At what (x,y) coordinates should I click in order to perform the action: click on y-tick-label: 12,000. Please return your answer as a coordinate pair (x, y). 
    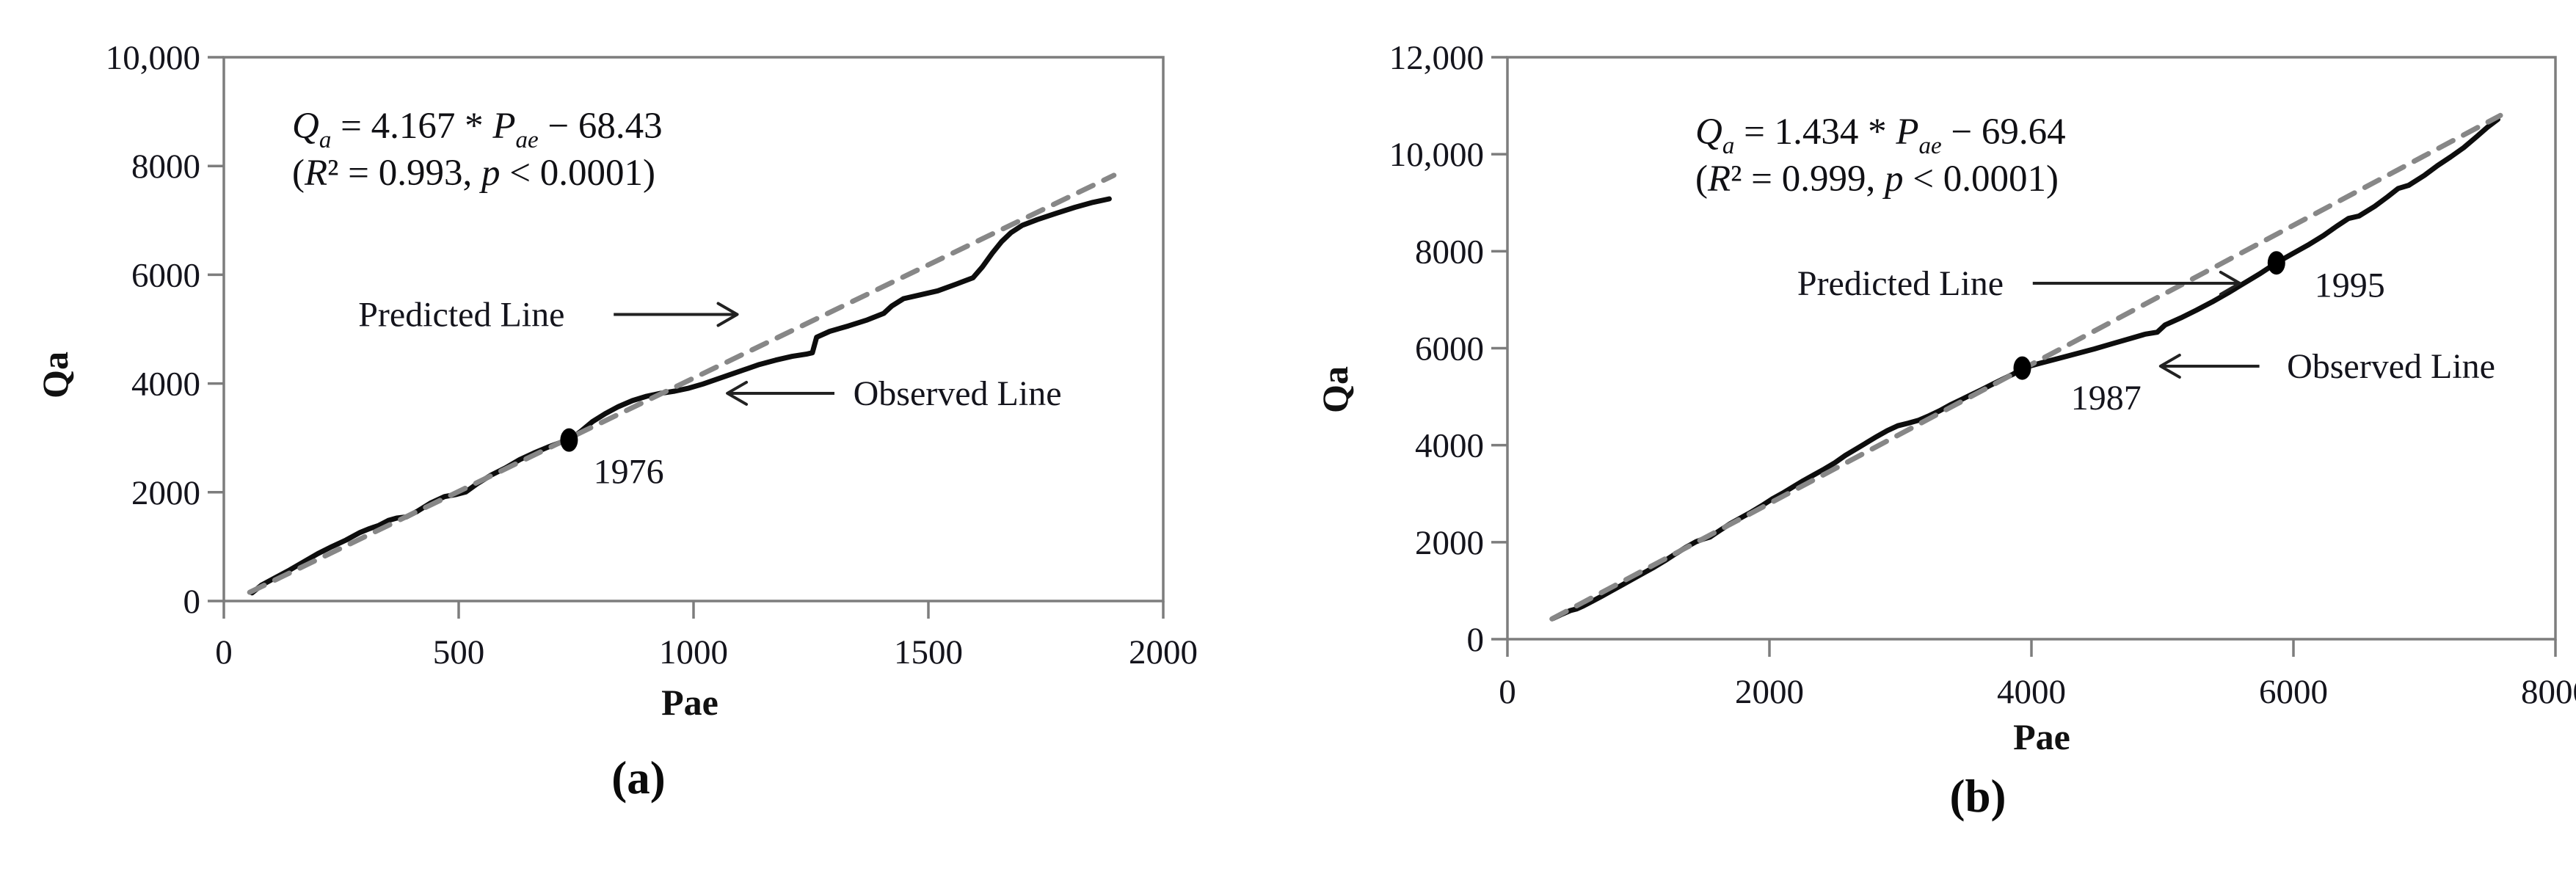
    Looking at the image, I should click on (1436, 58).